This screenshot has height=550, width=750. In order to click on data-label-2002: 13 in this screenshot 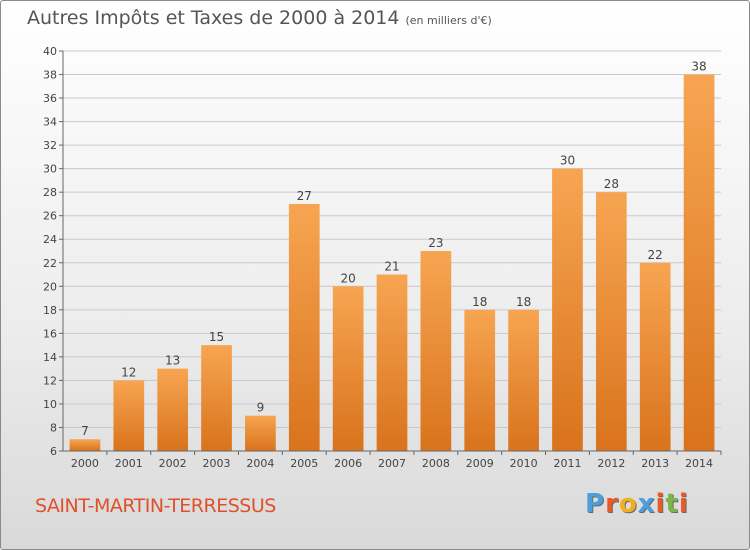, I will do `click(172, 361)`.